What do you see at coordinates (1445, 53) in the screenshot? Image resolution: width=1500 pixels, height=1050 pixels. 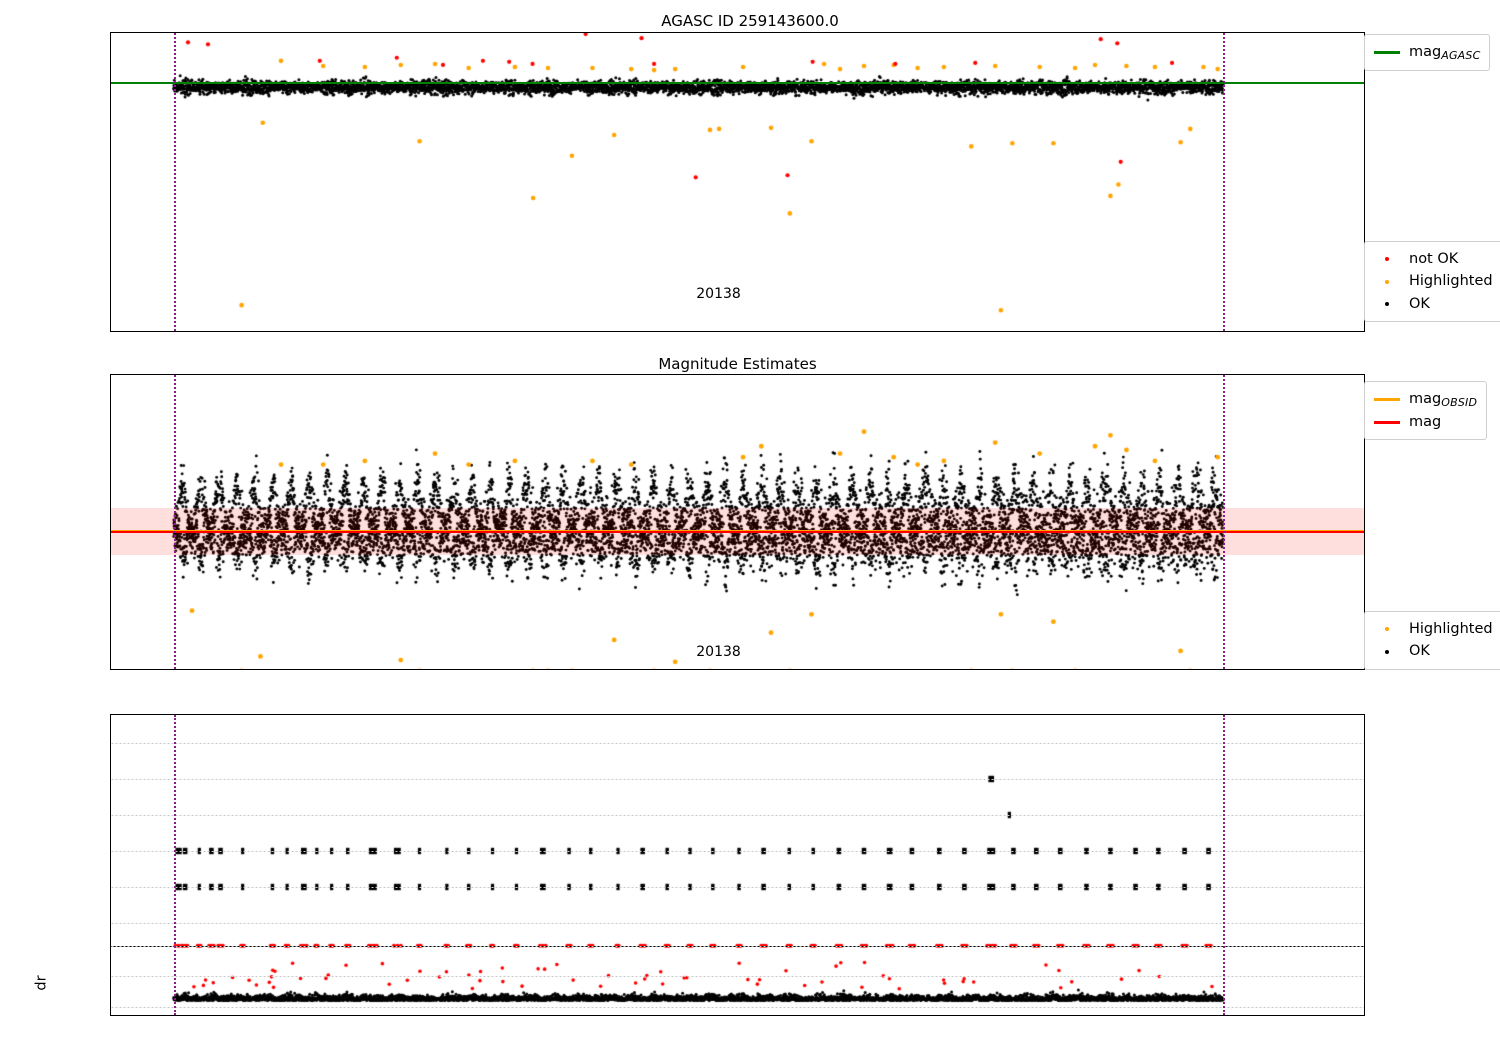 I see `legend-label: magAGASC` at bounding box center [1445, 53].